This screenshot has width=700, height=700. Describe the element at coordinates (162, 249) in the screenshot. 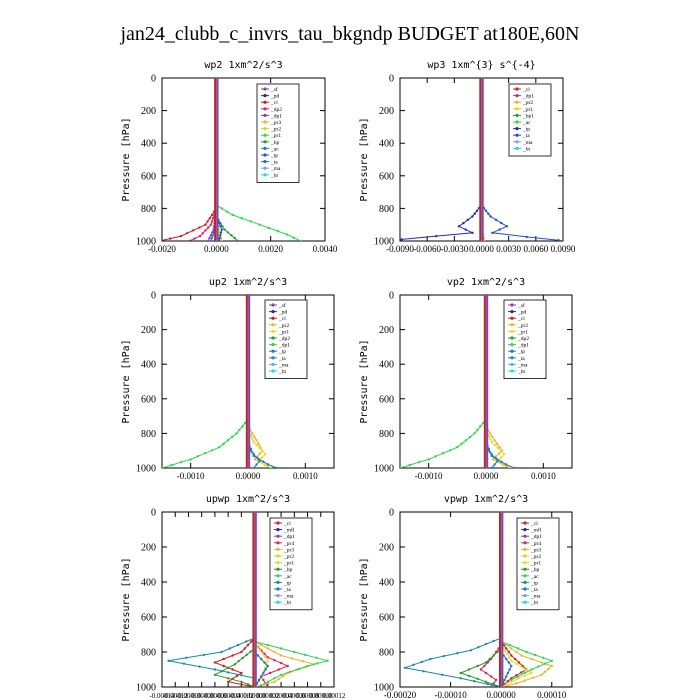

I see `x-tick-label: -0.0020` at that location.